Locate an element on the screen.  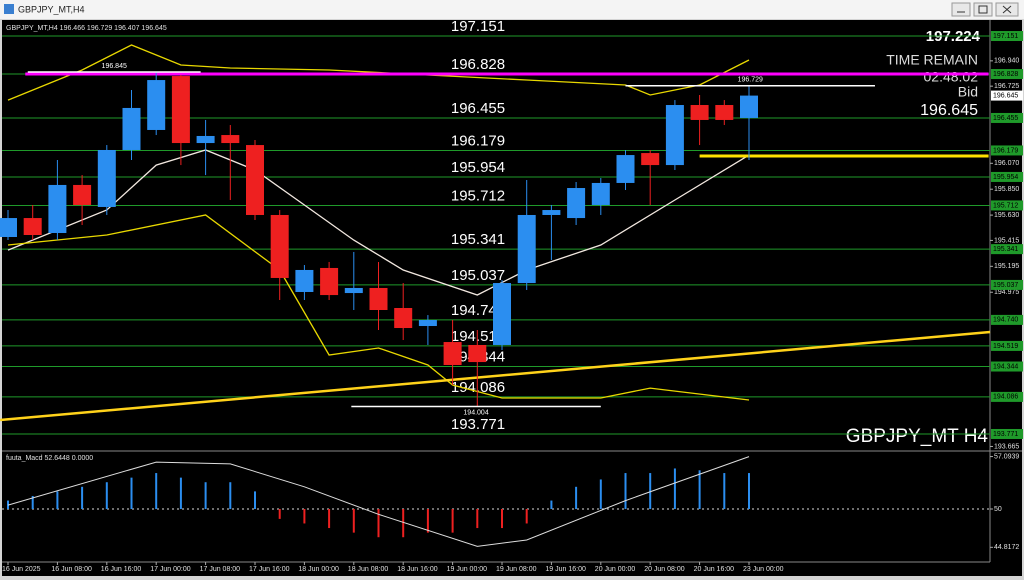
time-remain-label: TIME REMAIN is located at coordinates (932, 60).